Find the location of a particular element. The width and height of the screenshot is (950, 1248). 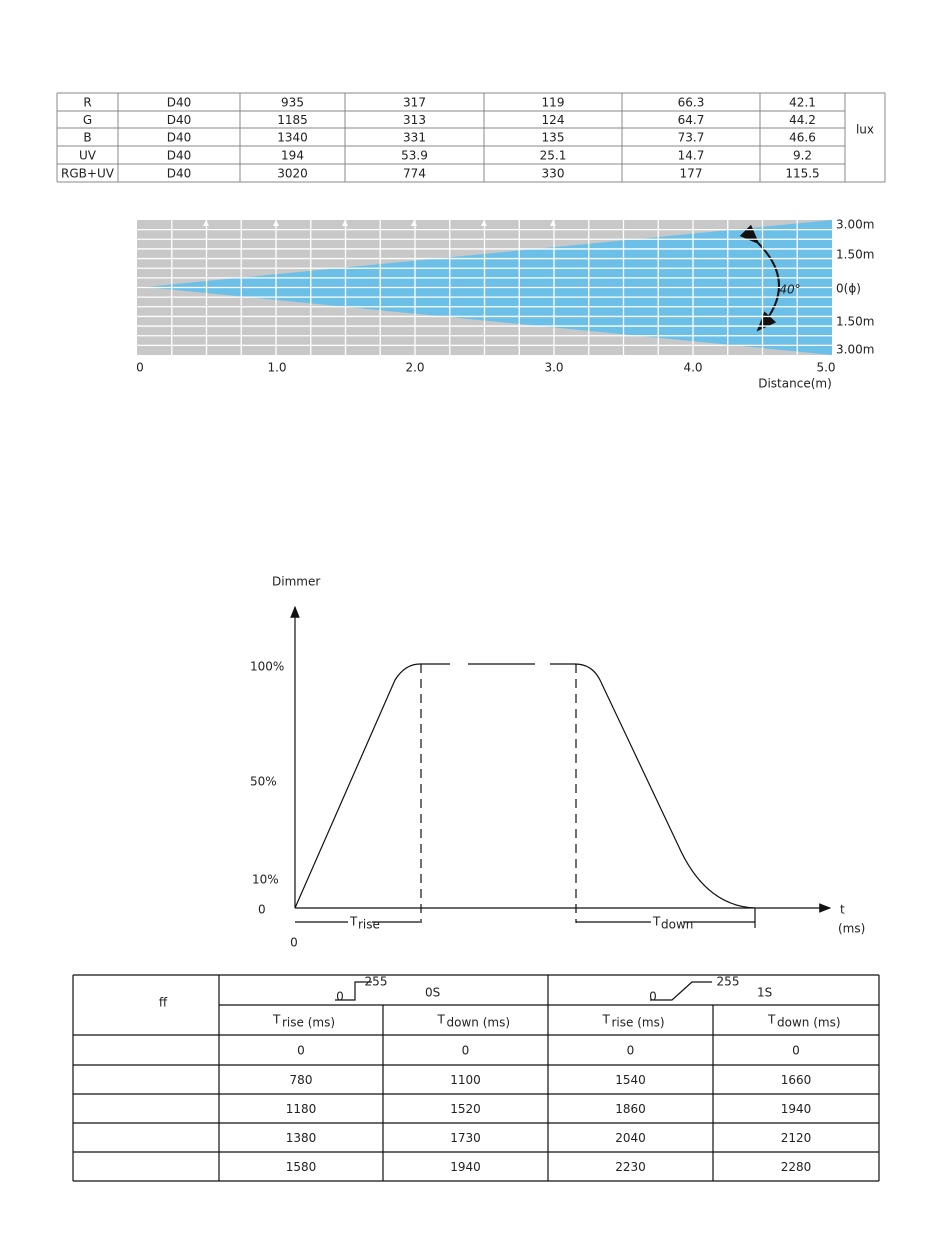

table-cell: 1730 is located at coordinates (465, 1138).